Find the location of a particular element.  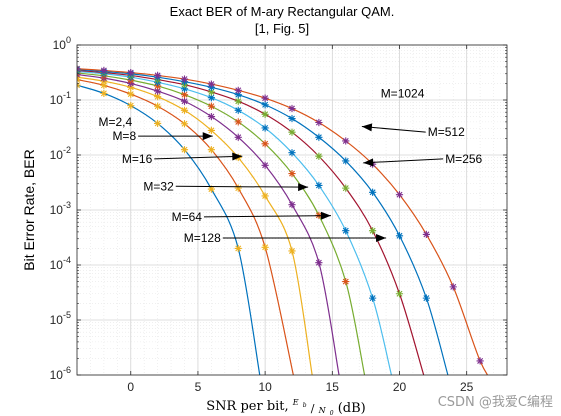

y-tick-label: 10⁻⁵ is located at coordinates (60, 318).